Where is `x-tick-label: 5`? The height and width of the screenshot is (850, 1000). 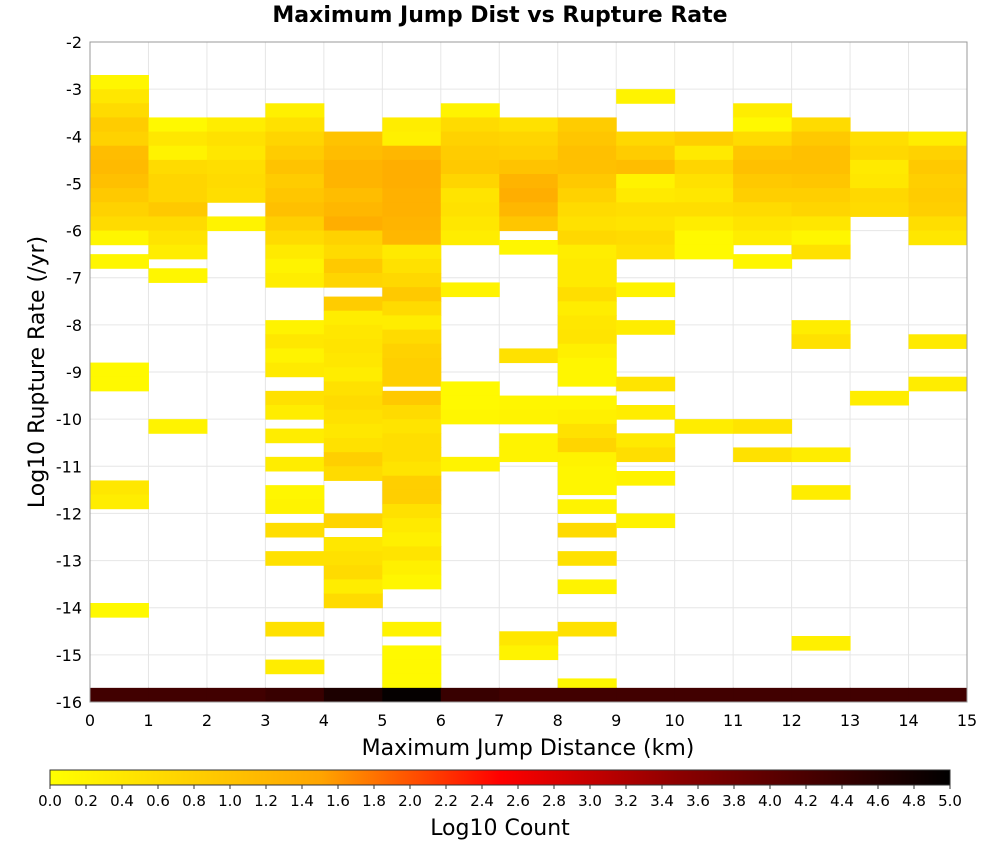 x-tick-label: 5 is located at coordinates (382, 720).